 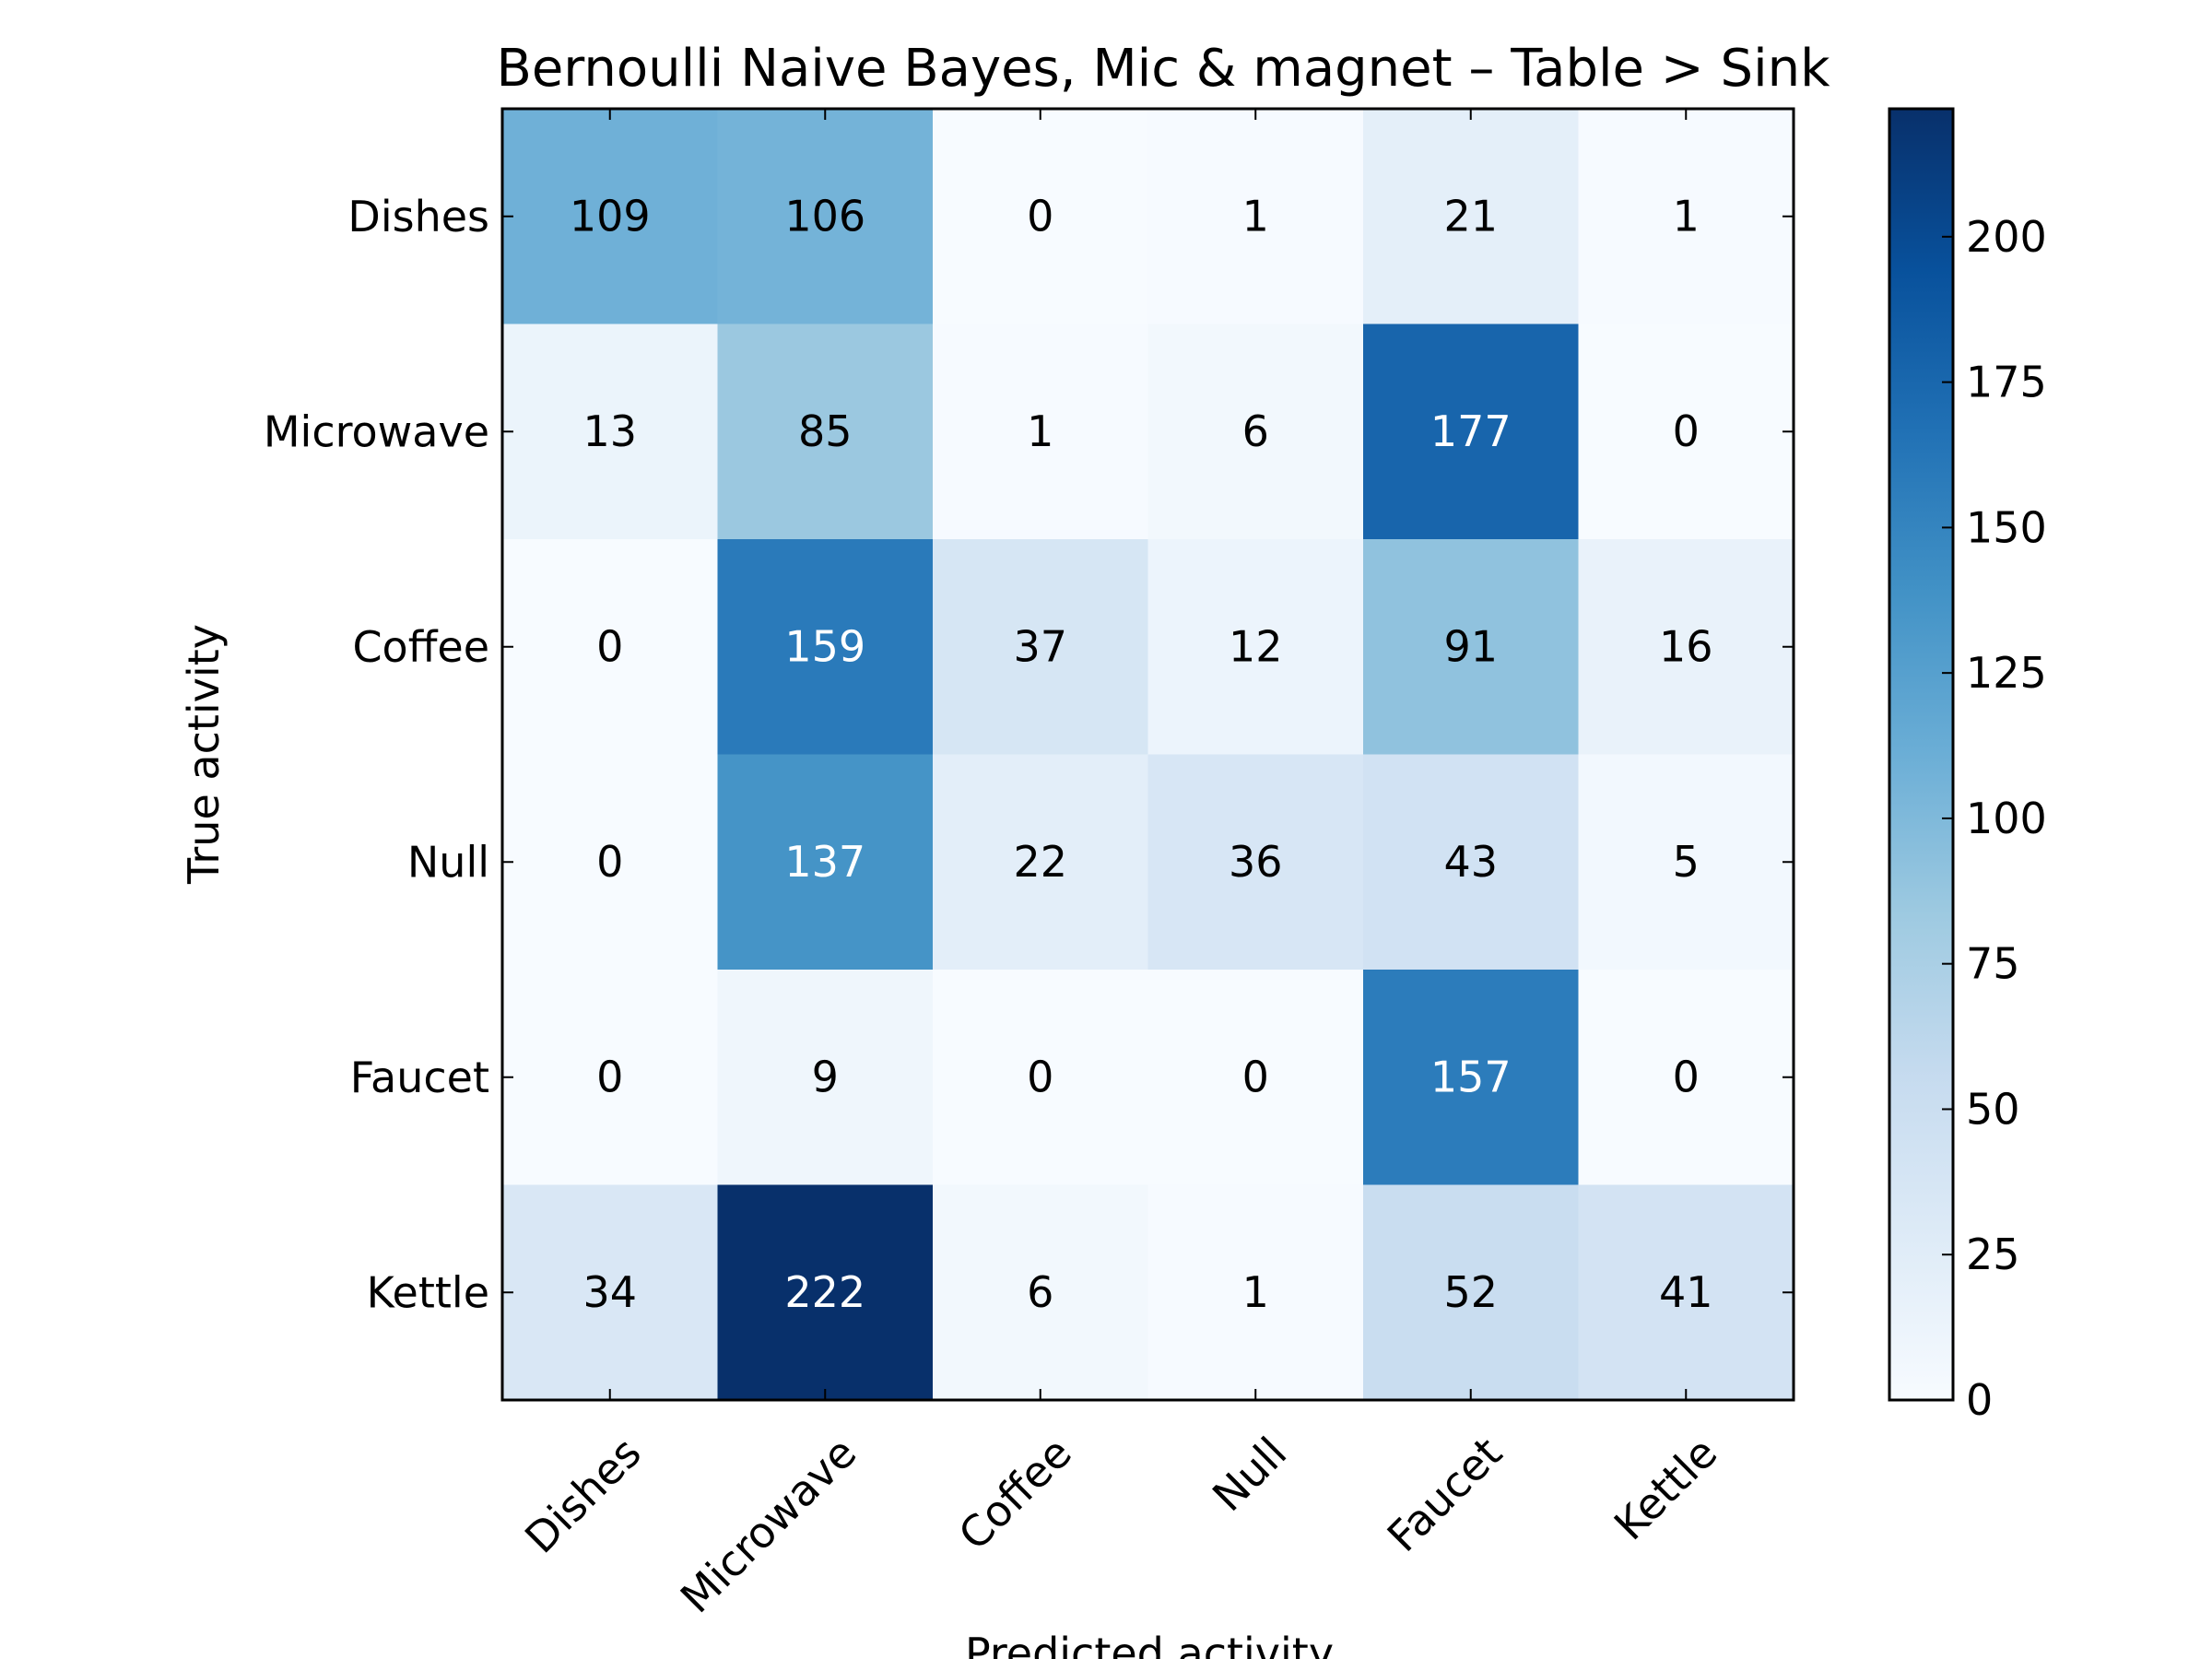 What do you see at coordinates (2006, 237) in the screenshot?
I see `colorbar-tick-label: 200` at bounding box center [2006, 237].